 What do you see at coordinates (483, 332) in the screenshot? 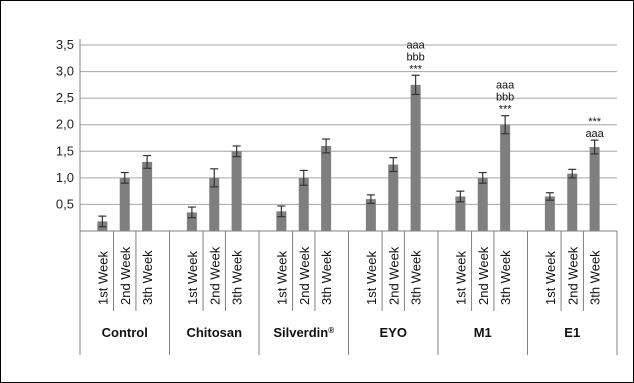
I see `group-label: M1` at bounding box center [483, 332].